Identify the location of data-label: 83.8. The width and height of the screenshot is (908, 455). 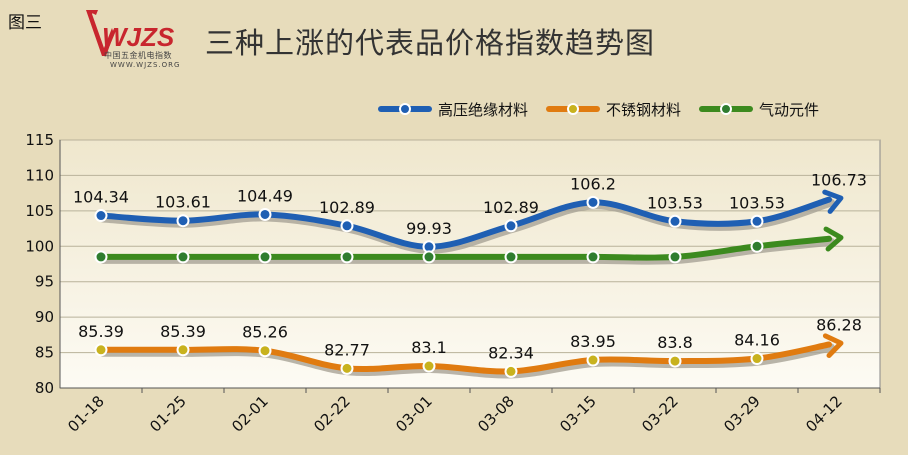
(675, 342).